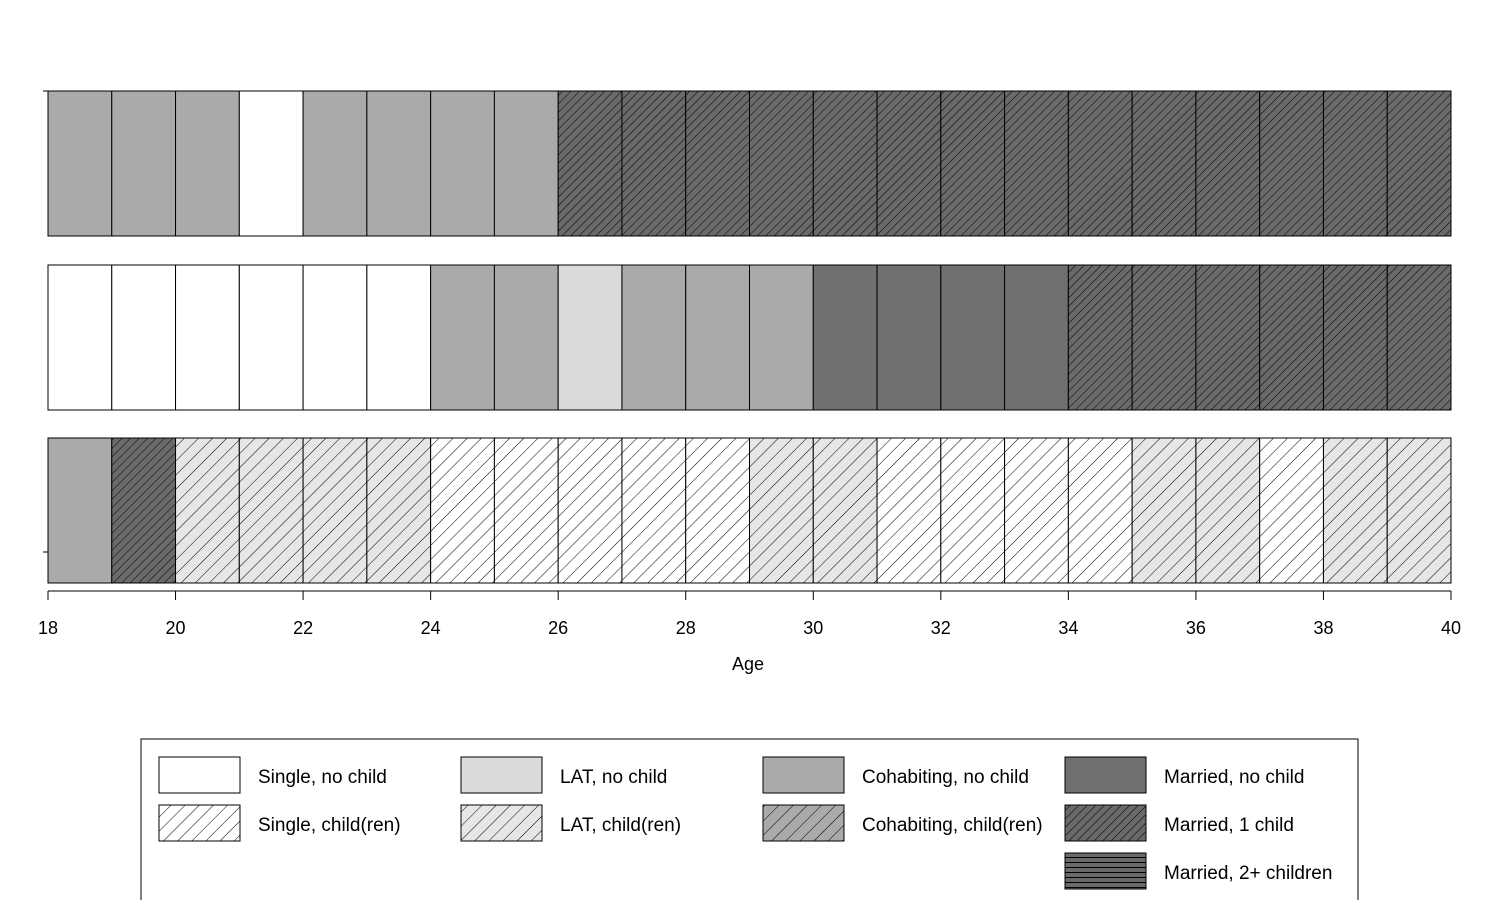 The width and height of the screenshot is (1500, 900). What do you see at coordinates (945, 777) in the screenshot?
I see `legend-label: Cohabiting, no child` at bounding box center [945, 777].